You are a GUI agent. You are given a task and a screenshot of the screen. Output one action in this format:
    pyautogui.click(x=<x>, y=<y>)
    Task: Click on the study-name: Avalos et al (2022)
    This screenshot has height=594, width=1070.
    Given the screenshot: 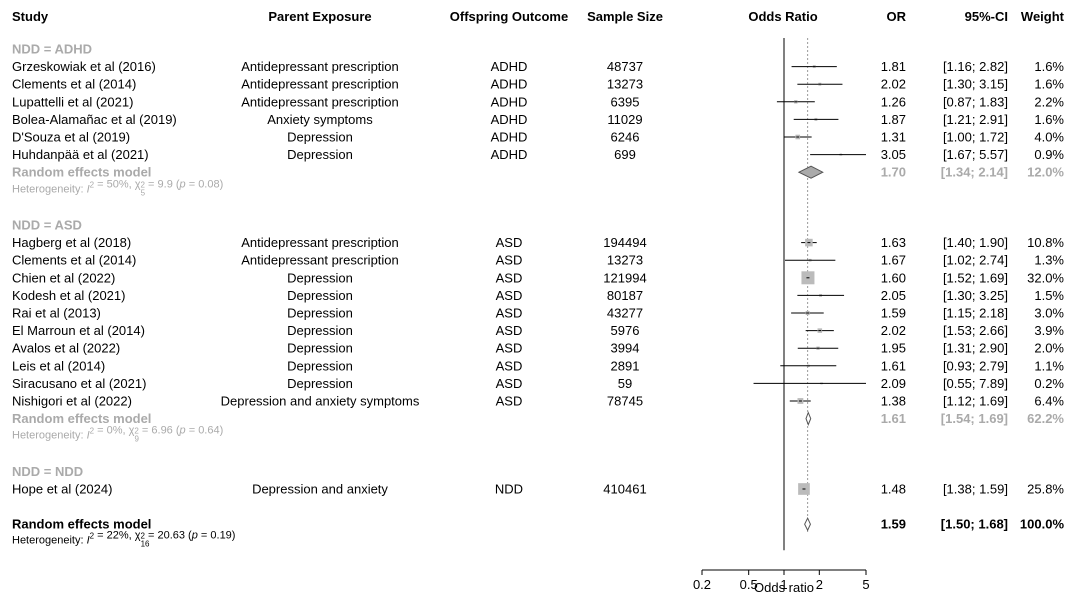 What is the action you would take?
    pyautogui.click(x=66, y=348)
    